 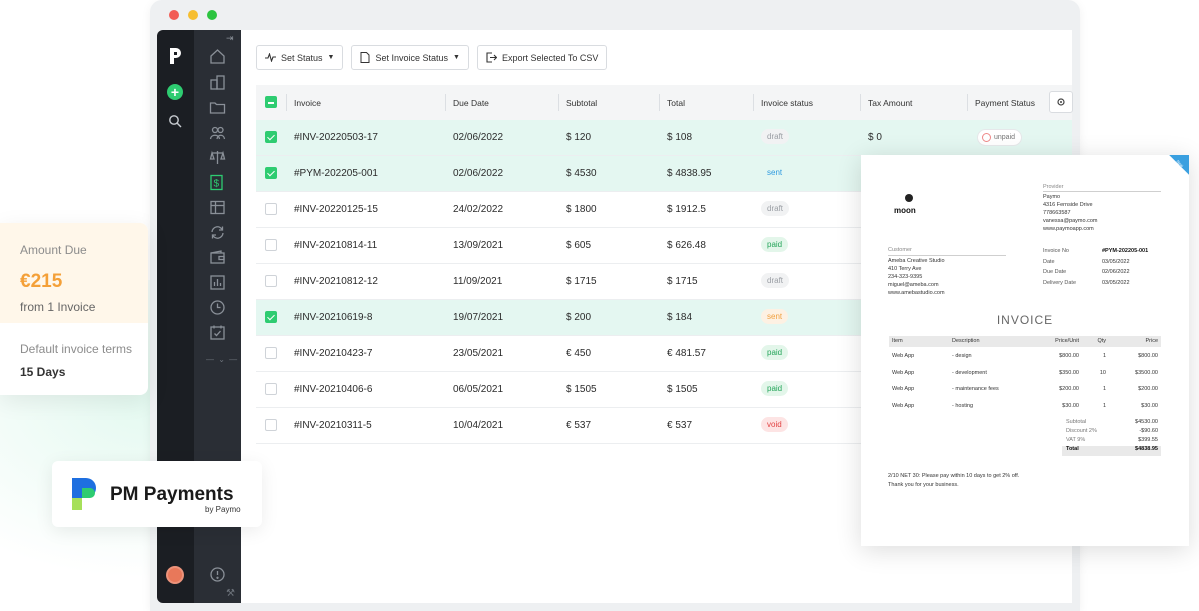 What do you see at coordinates (174, 15) in the screenshot?
I see `close-window-button` at bounding box center [174, 15].